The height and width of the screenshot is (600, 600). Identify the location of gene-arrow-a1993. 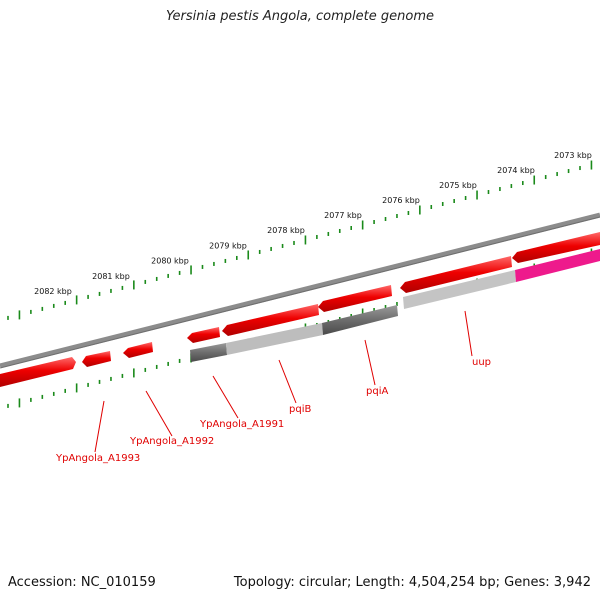
(38, 372).